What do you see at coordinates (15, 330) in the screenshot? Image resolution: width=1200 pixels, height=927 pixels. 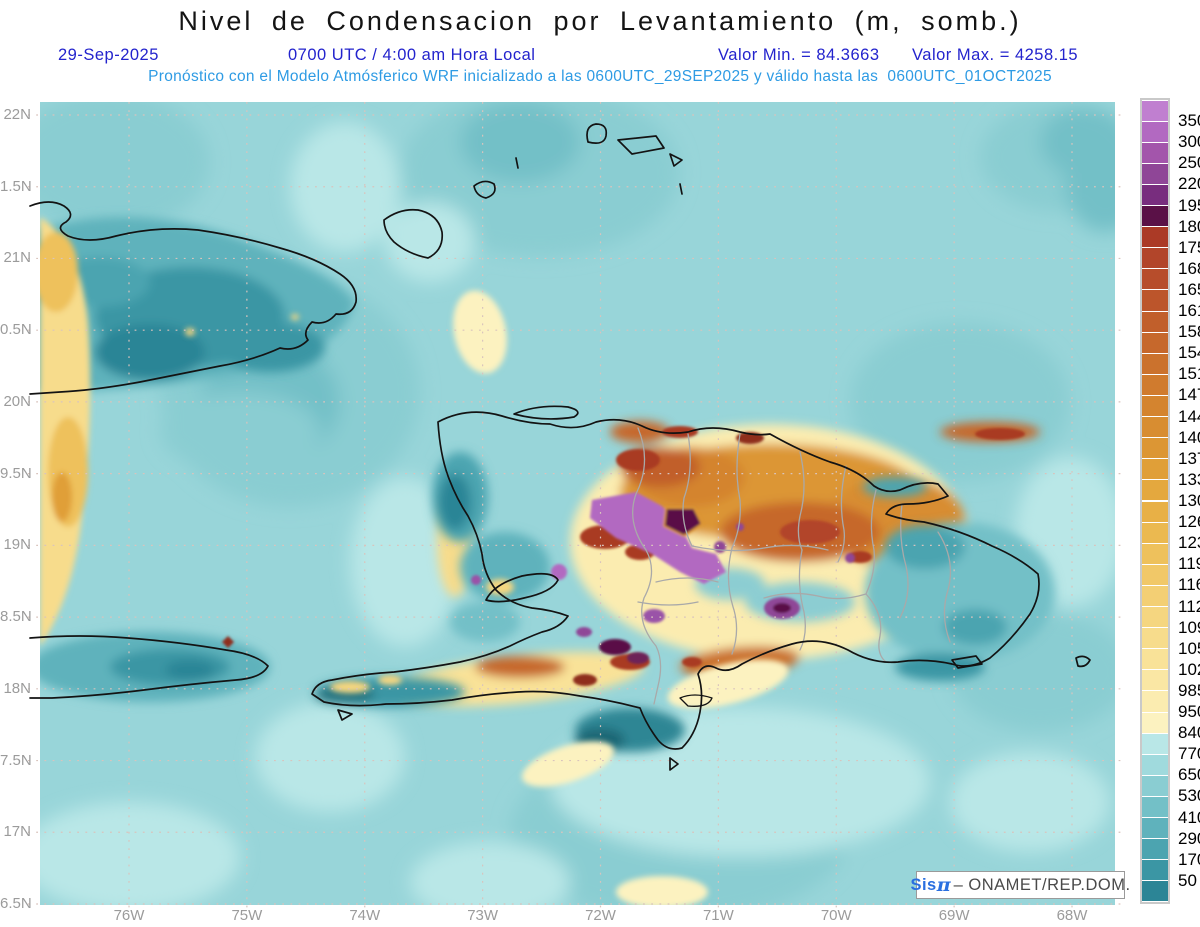 I see `y-tick-label: 0.5N` at bounding box center [15, 330].